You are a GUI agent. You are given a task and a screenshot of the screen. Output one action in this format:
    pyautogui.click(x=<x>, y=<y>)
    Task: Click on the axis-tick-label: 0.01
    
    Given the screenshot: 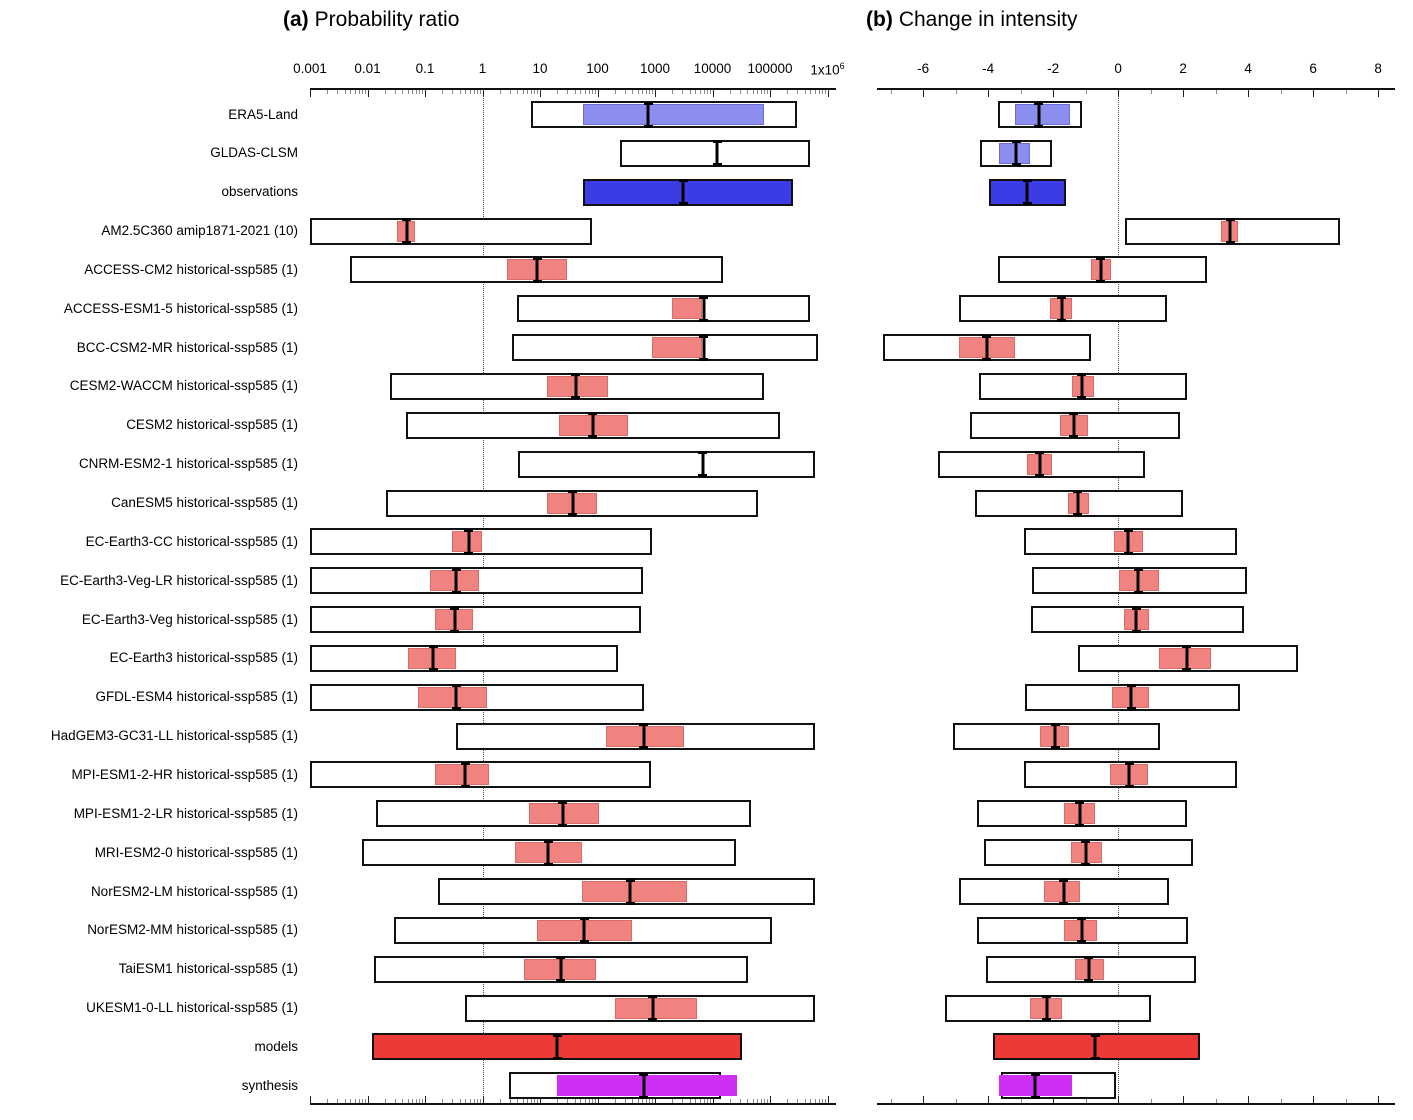 What is the action you would take?
    pyautogui.click(x=367, y=68)
    